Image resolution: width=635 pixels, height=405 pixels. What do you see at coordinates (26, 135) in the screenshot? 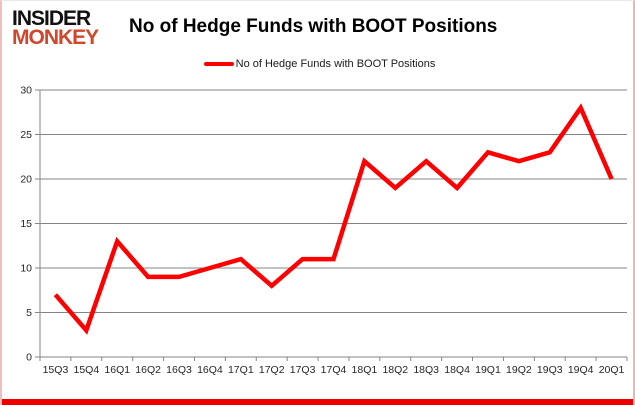
I see `y-axis-label: 25` at bounding box center [26, 135].